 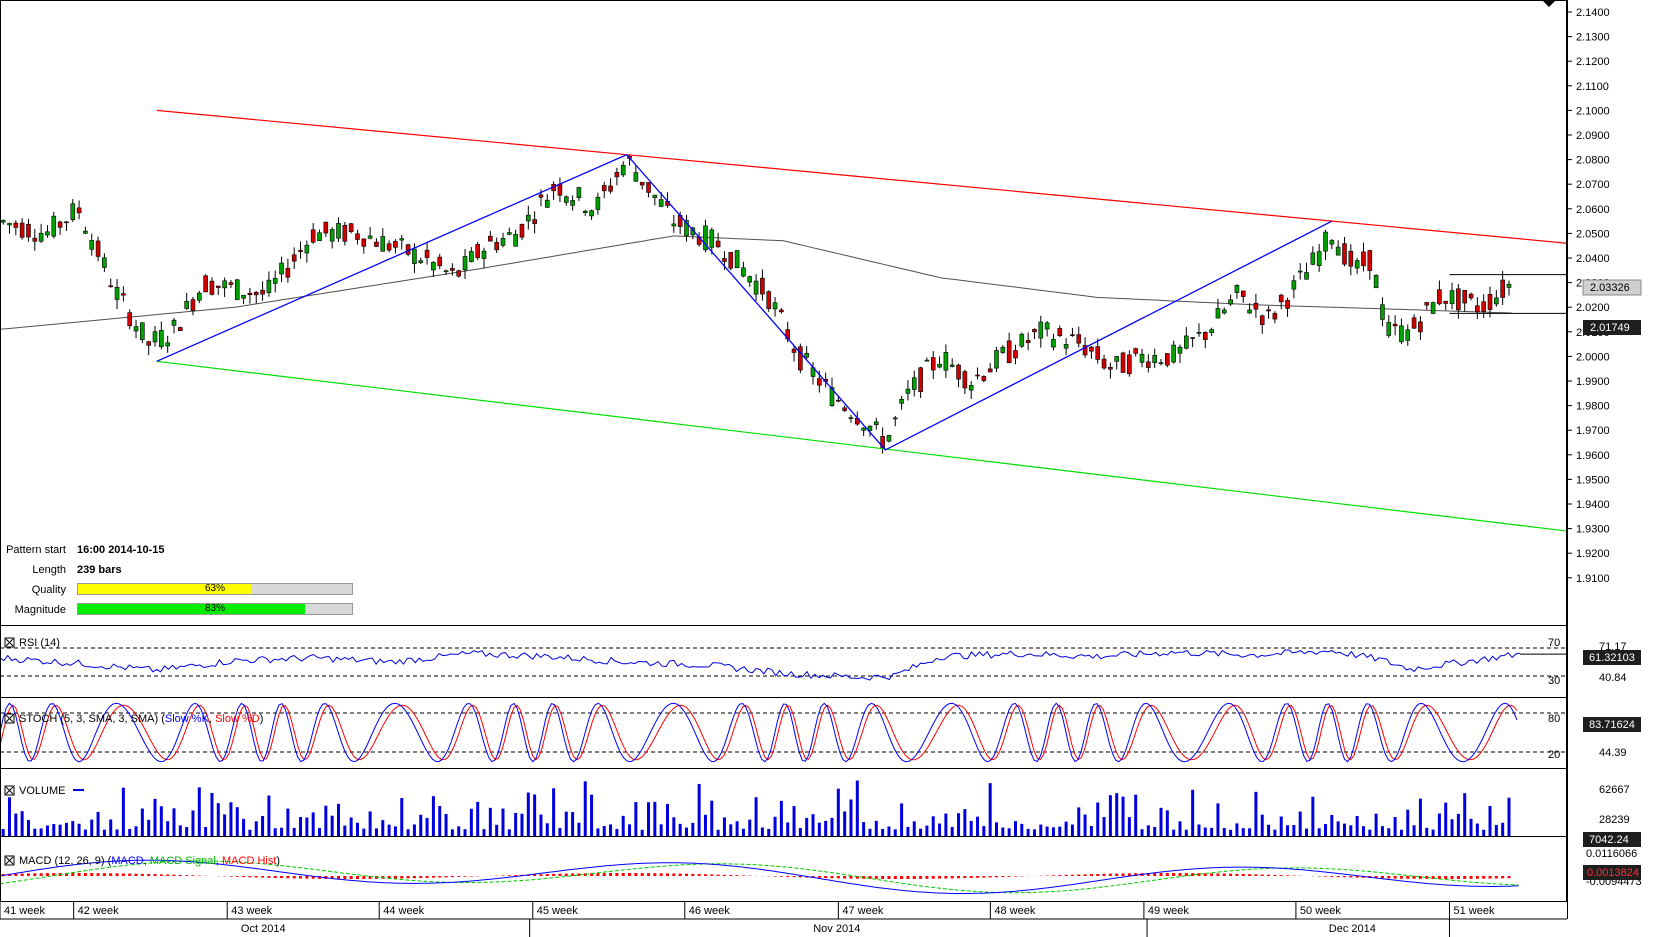 What do you see at coordinates (1593, 456) in the screenshot?
I see `price-tick-label: 1.9600` at bounding box center [1593, 456].